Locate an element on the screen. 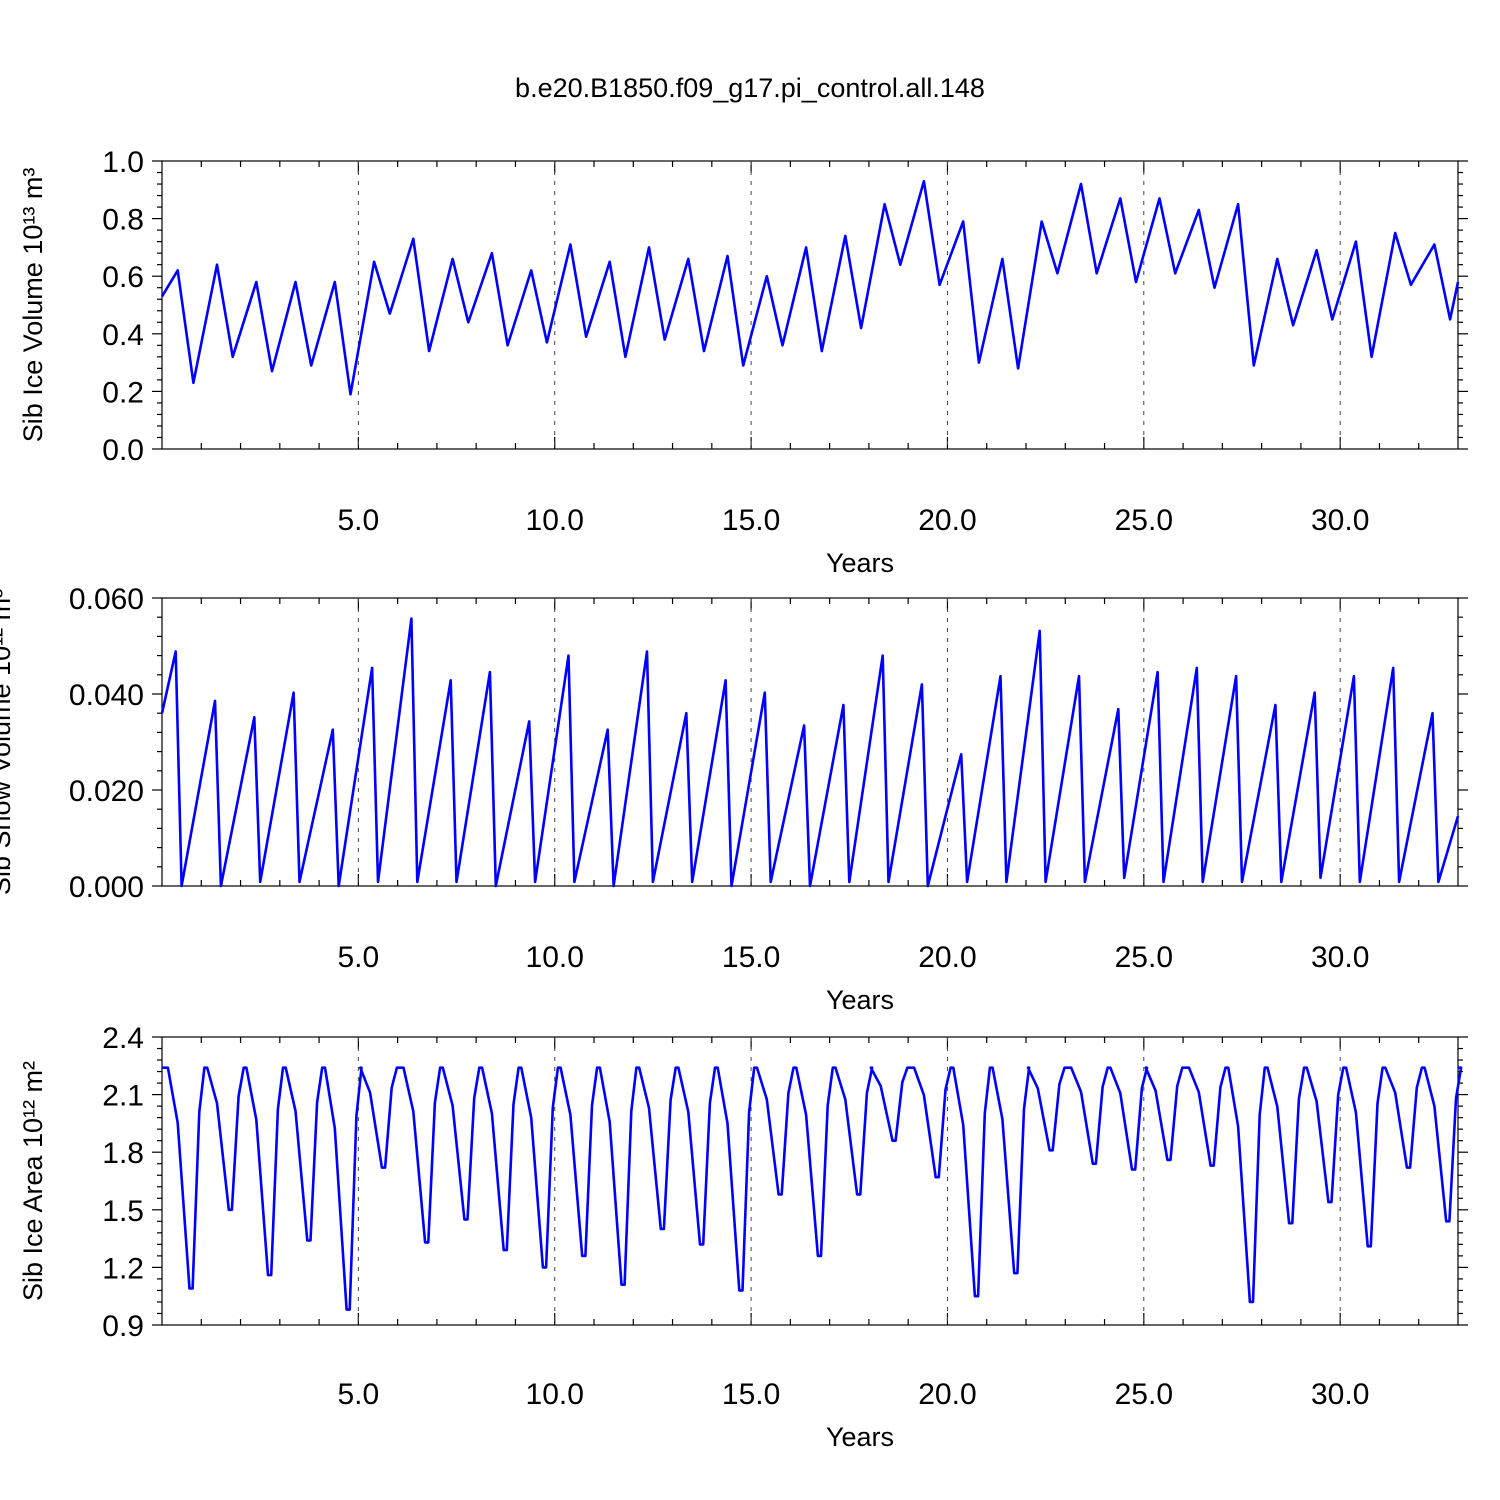  y-tick-label: 0.9 is located at coordinates (123, 1326).